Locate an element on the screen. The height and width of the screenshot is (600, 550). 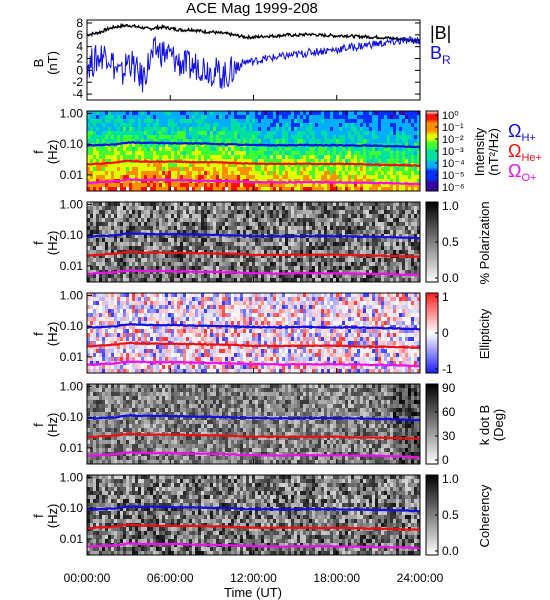
bfield-tick-label: -2 is located at coordinates (77, 82).